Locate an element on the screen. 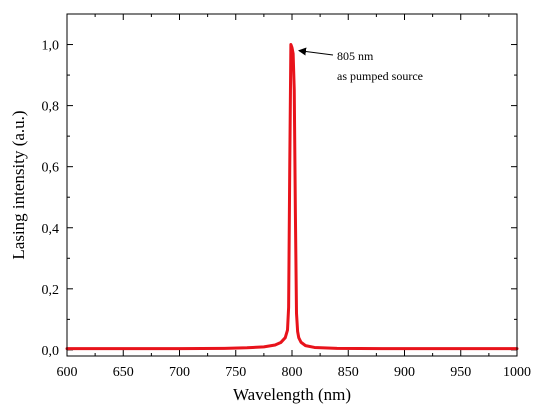 The width and height of the screenshot is (538, 404). y-tick-label: 0,2 is located at coordinates (51, 290).